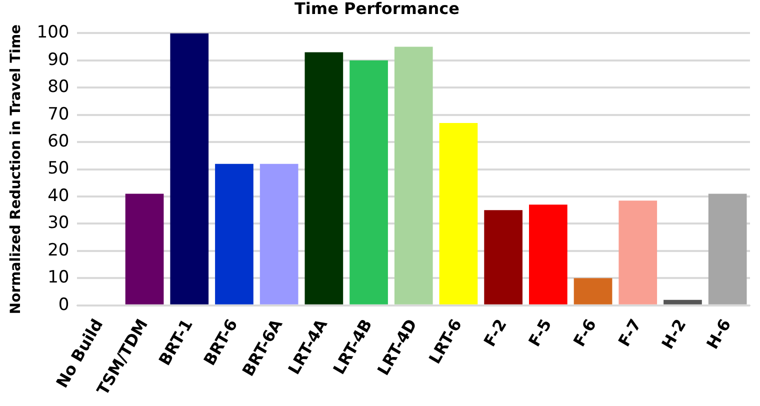 The width and height of the screenshot is (760, 406). I want to click on y-tick-label: 70, so click(59, 114).